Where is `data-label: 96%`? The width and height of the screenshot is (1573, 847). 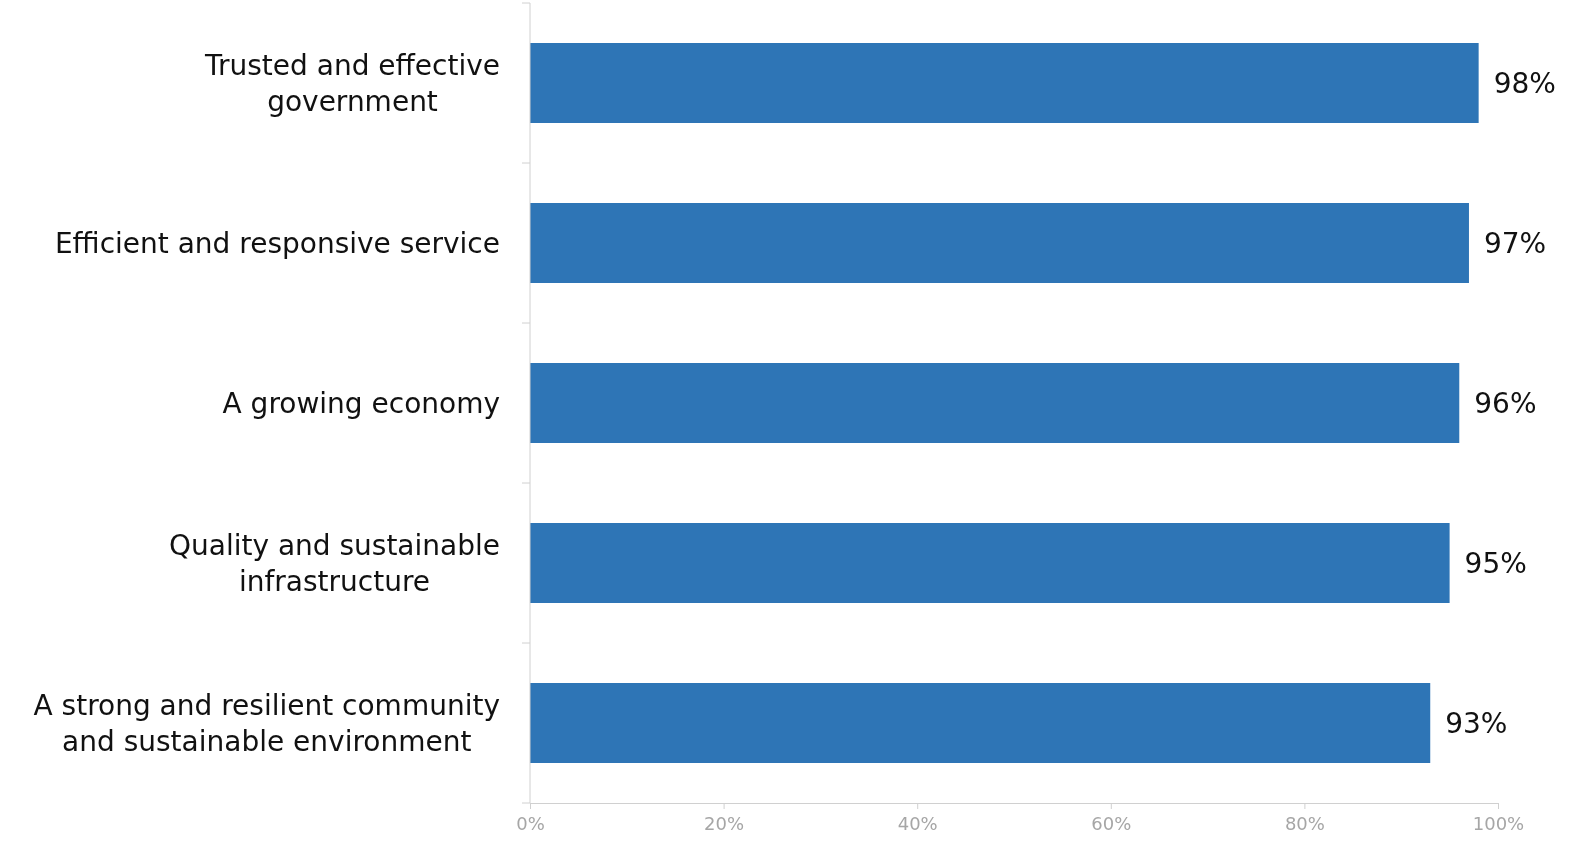
data-label: 96% is located at coordinates (1505, 403).